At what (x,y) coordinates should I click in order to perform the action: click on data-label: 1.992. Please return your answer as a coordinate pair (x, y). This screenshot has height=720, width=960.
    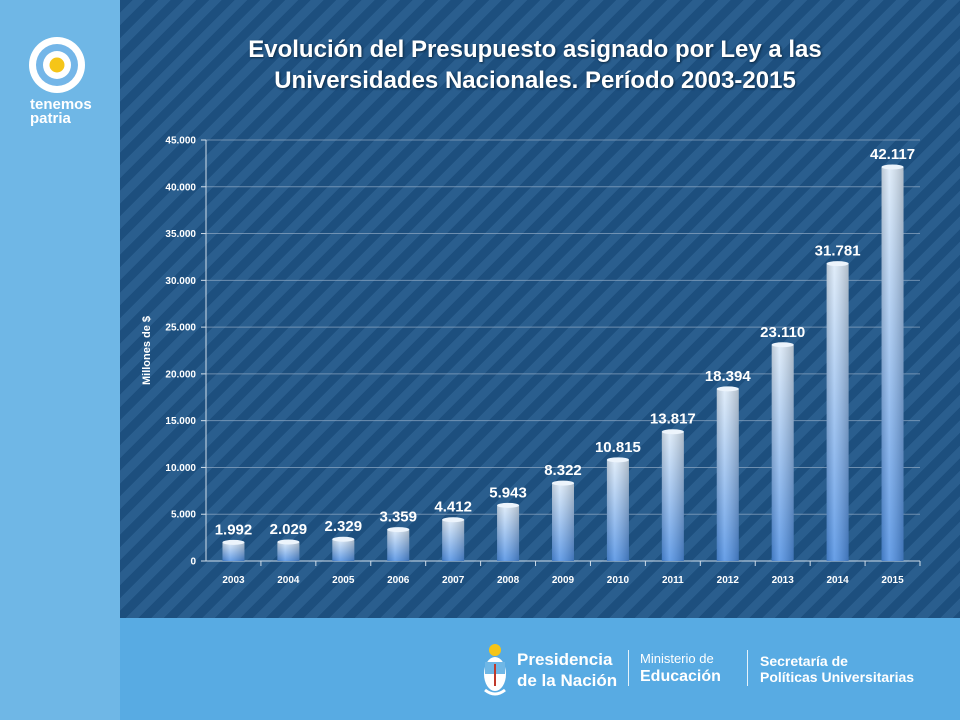
    Looking at the image, I should click on (234, 529).